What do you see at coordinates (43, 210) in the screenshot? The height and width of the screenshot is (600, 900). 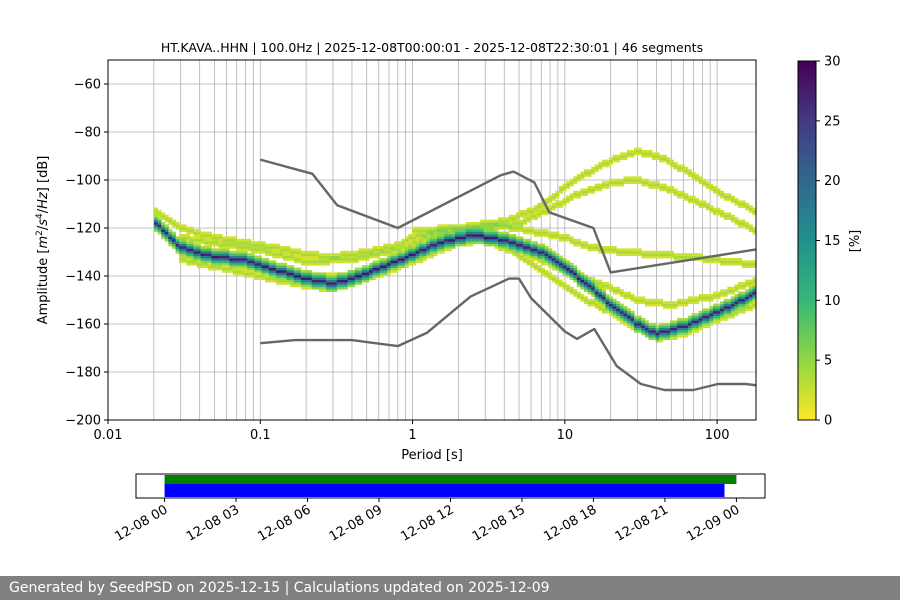 I see `y-label-part: /` at bounding box center [43, 210].